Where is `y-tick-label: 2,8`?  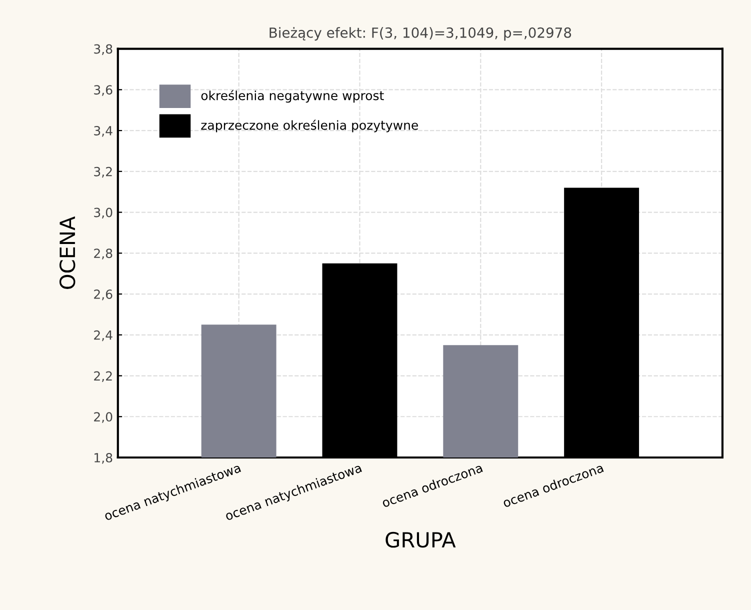 y-tick-label: 2,8 is located at coordinates (103, 254).